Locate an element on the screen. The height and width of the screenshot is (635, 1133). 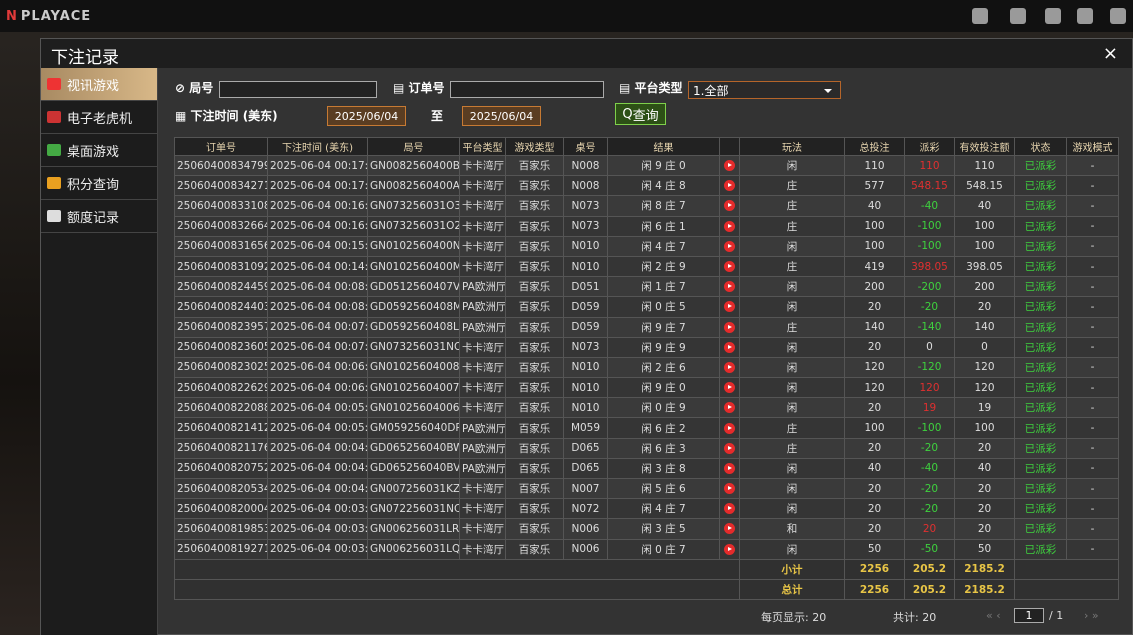
cell: 闲 1 庄 7 is located at coordinates (663, 287).